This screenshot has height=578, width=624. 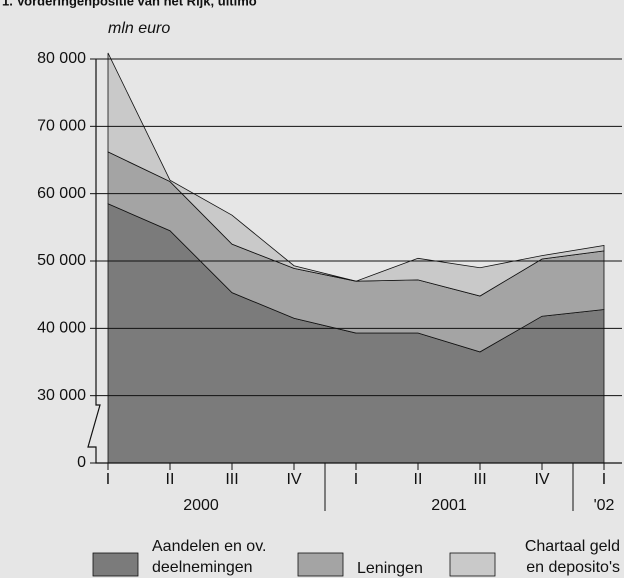 What do you see at coordinates (81, 462) in the screenshot?
I see `y-tick-label: 0` at bounding box center [81, 462].